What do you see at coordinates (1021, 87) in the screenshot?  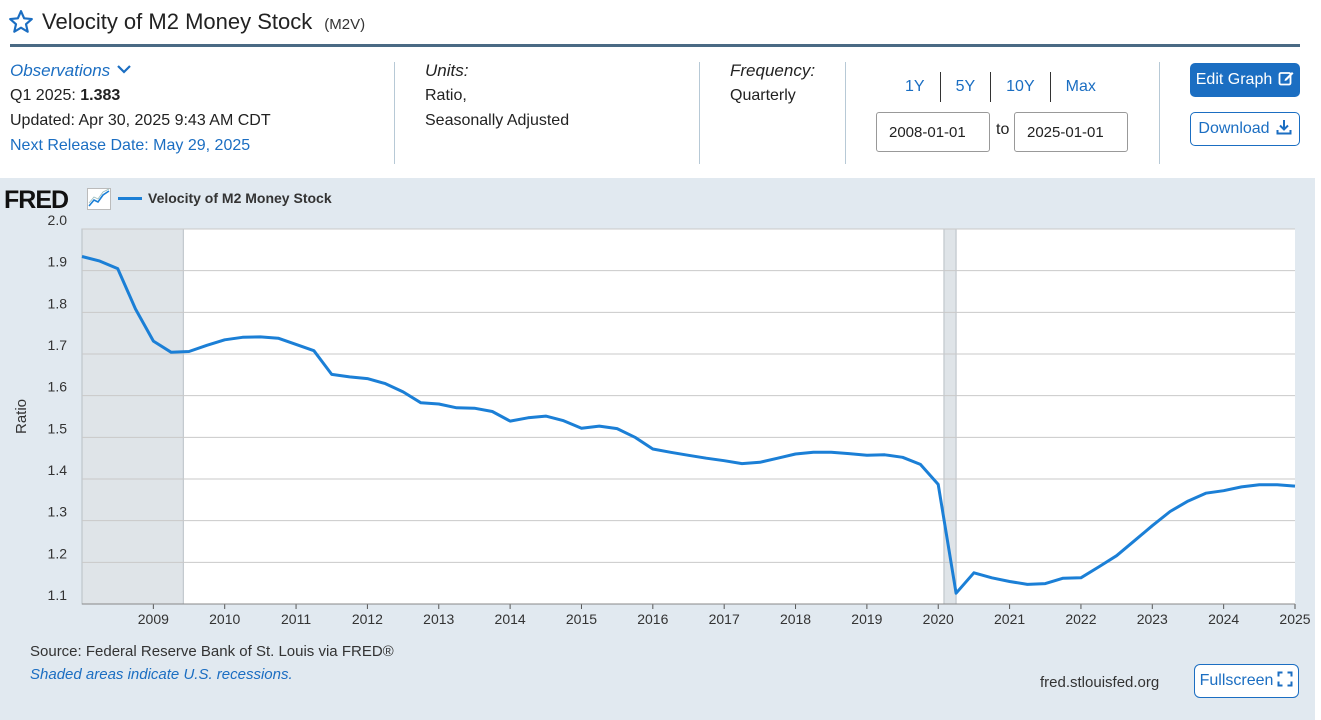 I see `range-10y-button: 10Y` at bounding box center [1021, 87].